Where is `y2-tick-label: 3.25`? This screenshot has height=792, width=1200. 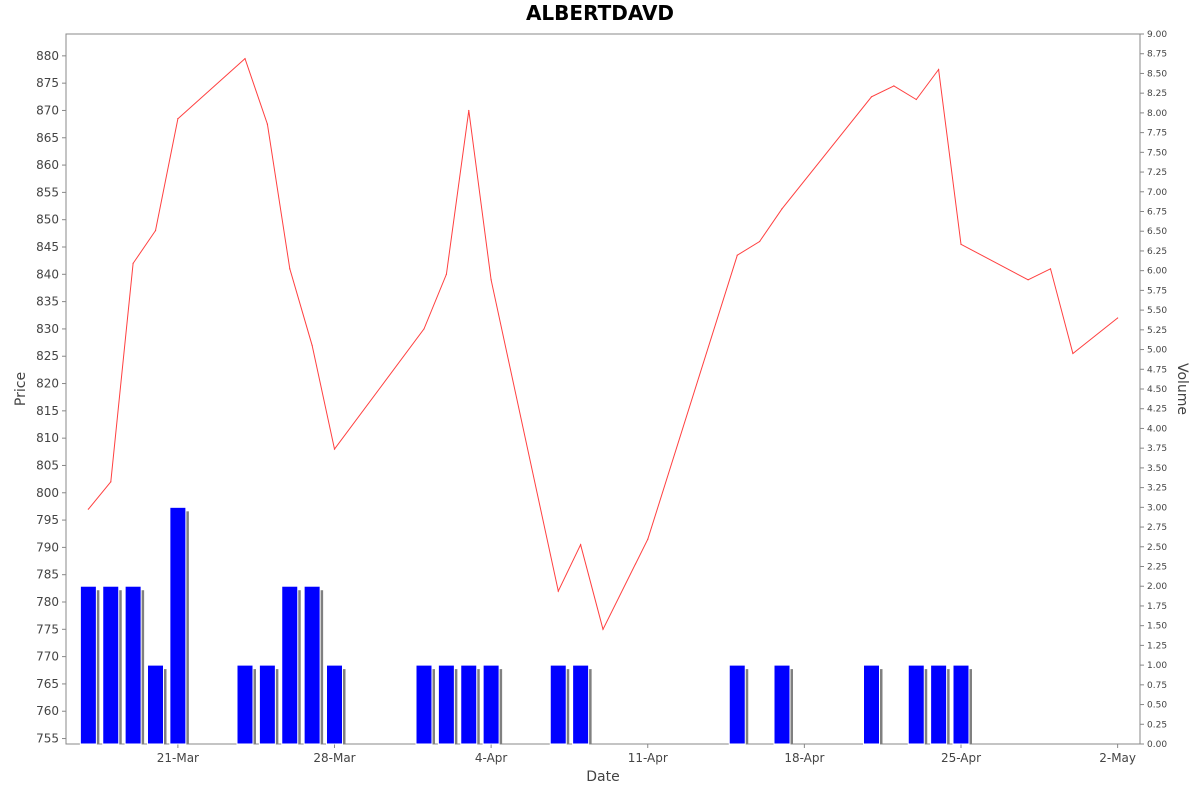 y2-tick-label: 3.25 is located at coordinates (1157, 489).